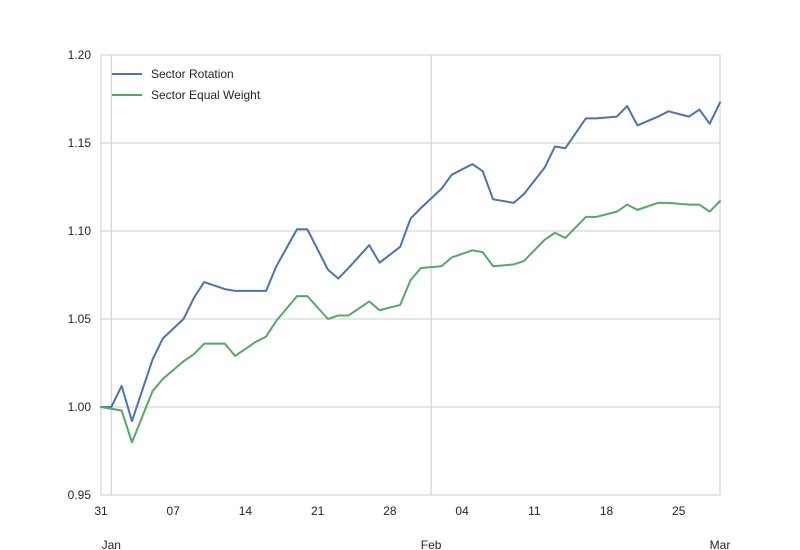 The width and height of the screenshot is (800, 550). Describe the element at coordinates (80, 319) in the screenshot. I see `y-tick-label: 1.05` at that location.